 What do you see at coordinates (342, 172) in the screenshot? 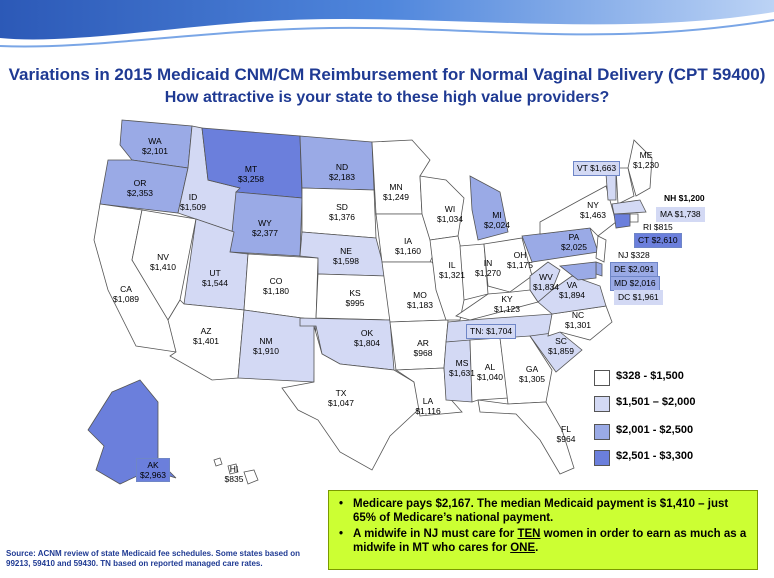
I see `state-label-nd: ND $2,183` at bounding box center [342, 172].